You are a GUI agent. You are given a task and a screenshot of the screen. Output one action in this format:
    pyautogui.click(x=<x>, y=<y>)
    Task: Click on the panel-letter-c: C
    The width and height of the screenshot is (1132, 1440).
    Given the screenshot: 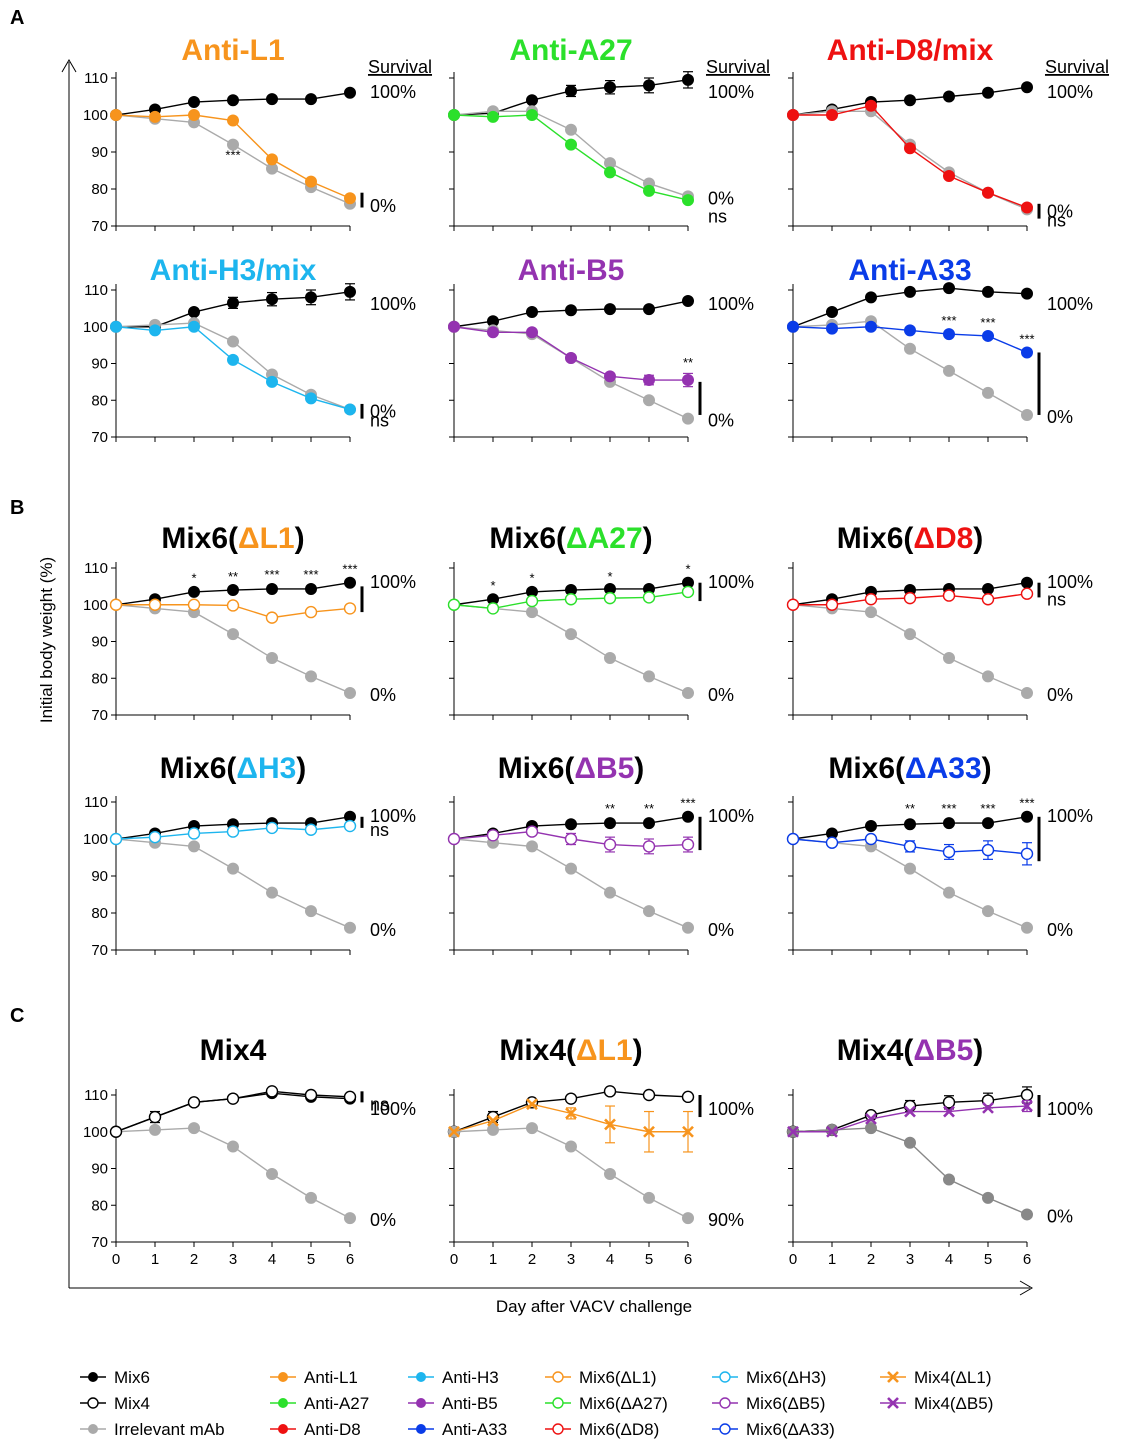 What is the action you would take?
    pyautogui.click(x=17, y=1016)
    